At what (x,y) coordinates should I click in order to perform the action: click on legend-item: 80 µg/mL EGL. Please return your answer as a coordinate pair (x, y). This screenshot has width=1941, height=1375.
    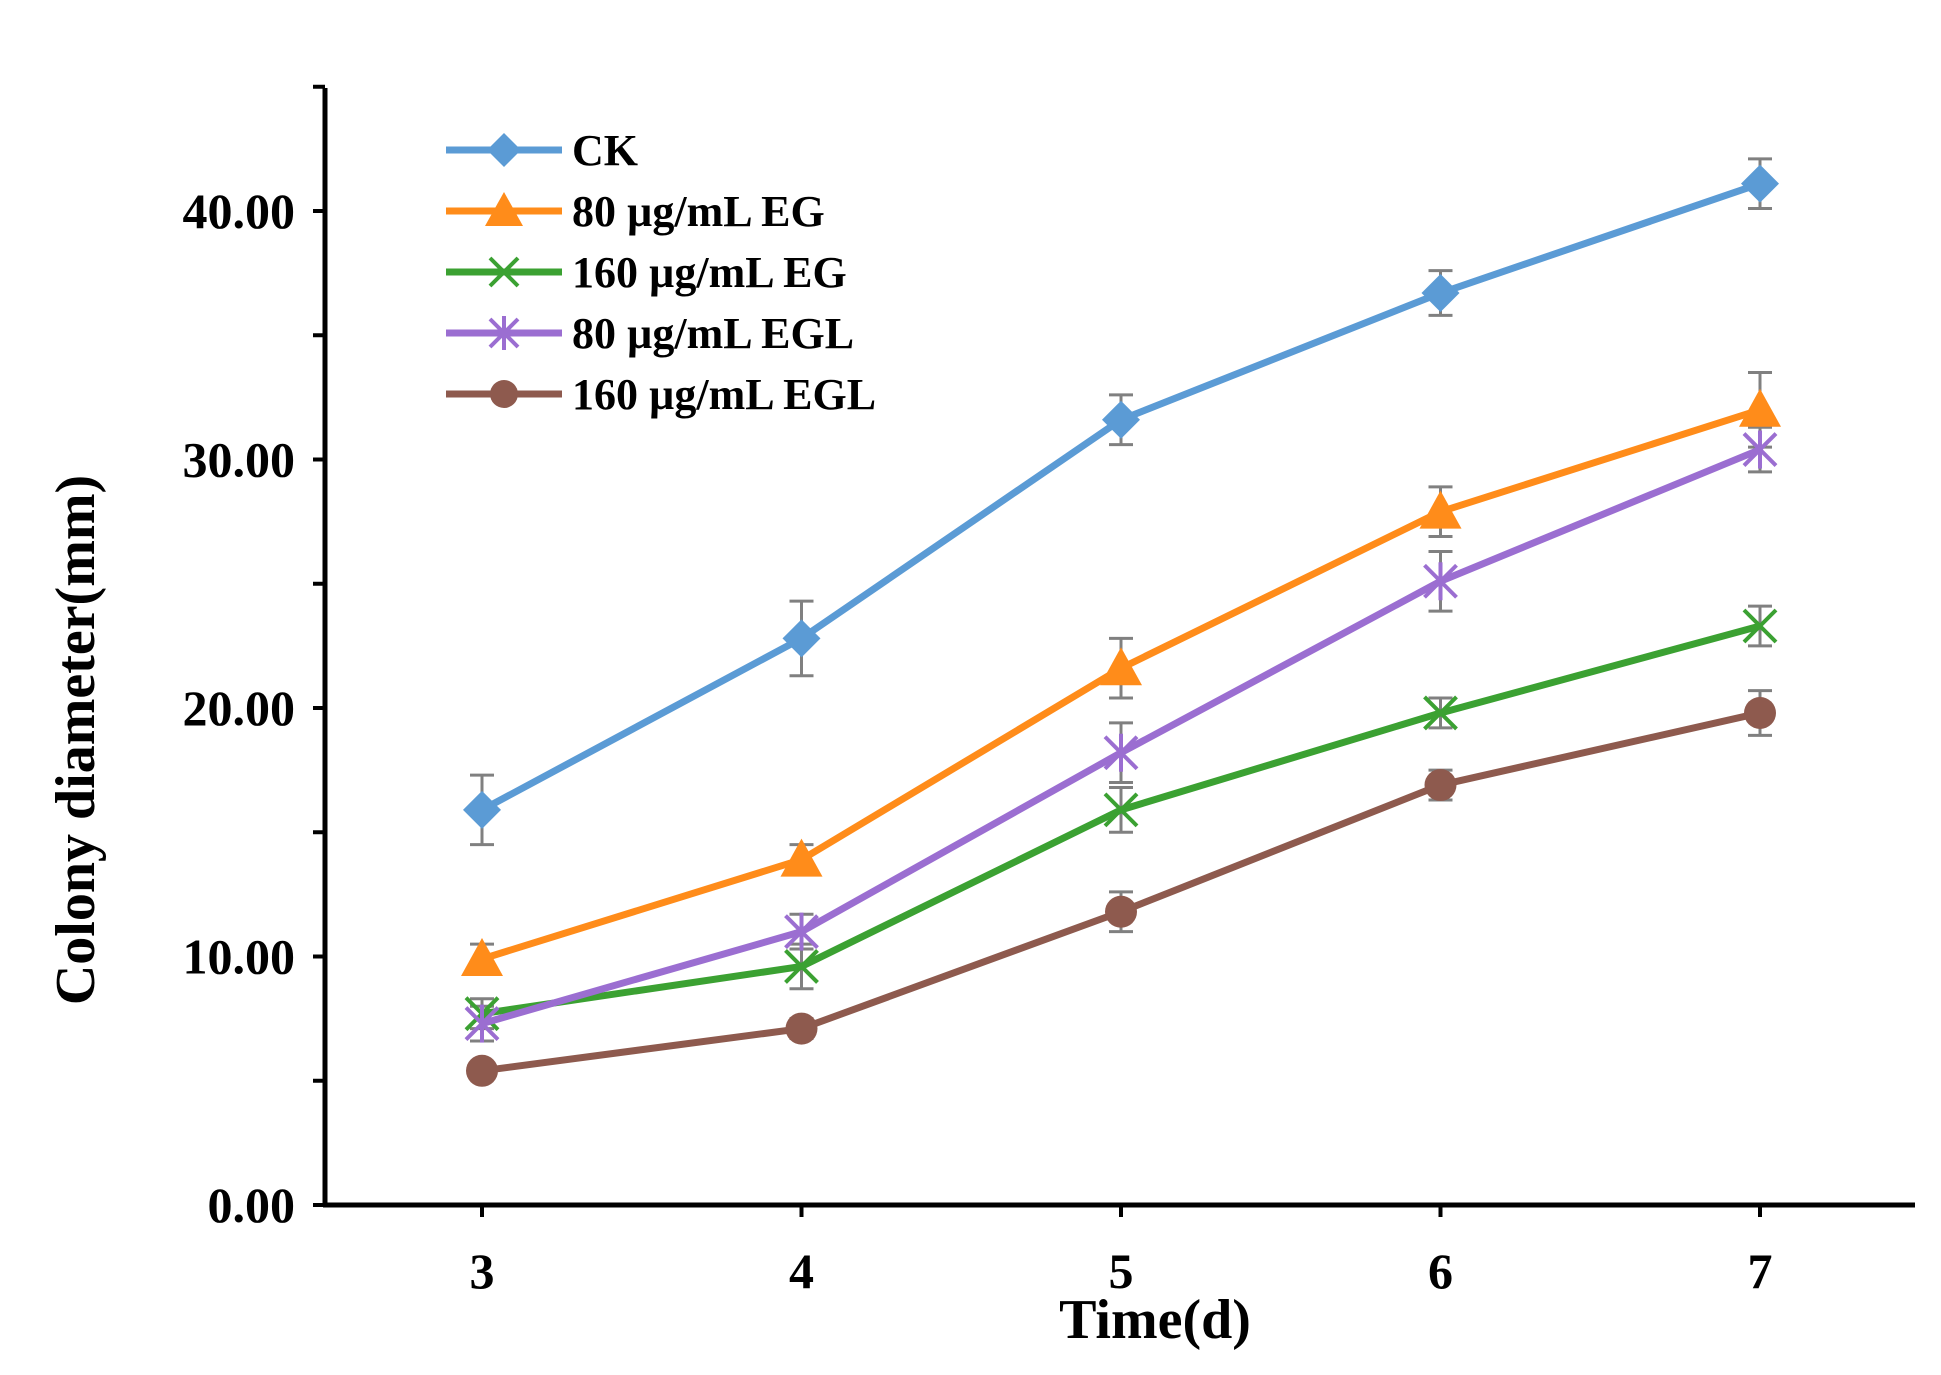
    Looking at the image, I should click on (650, 333).